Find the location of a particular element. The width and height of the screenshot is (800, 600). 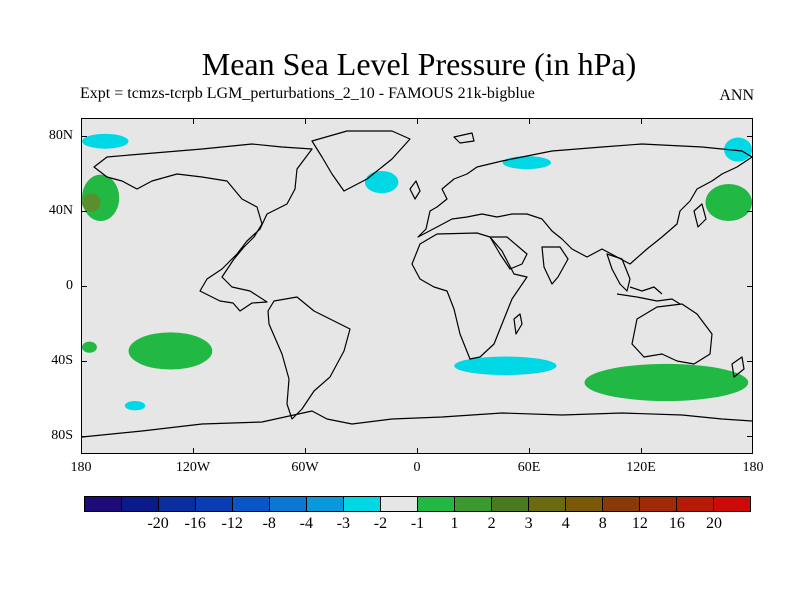

colorbar-label: -2 is located at coordinates (380, 523).